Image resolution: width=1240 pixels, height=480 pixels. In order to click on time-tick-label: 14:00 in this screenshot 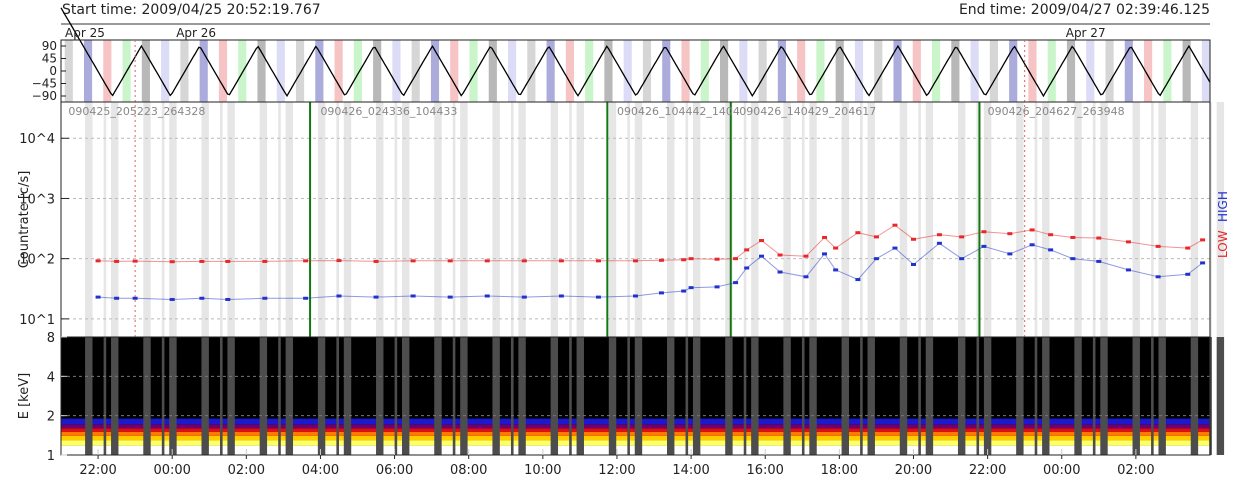, I will do `click(690, 470)`.